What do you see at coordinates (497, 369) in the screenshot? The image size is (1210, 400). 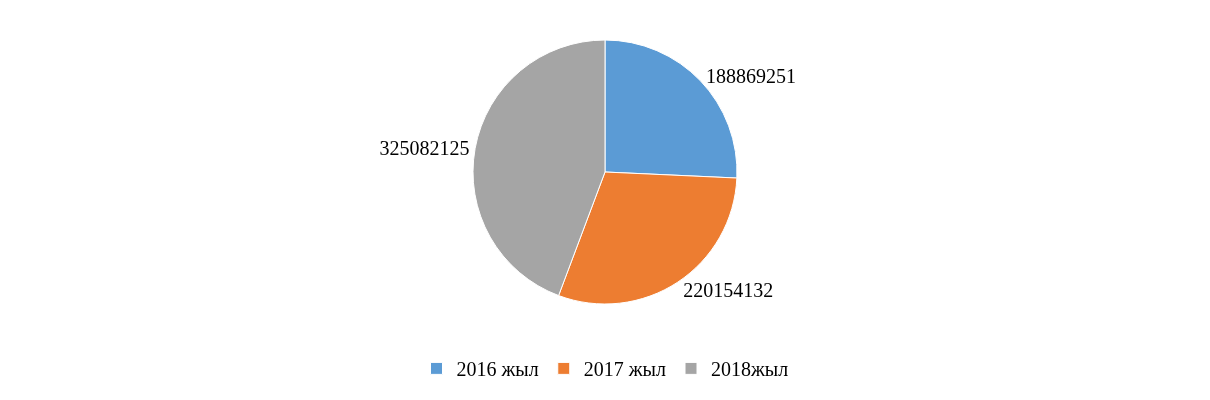 I see `legend-label: 2016 жыл` at bounding box center [497, 369].